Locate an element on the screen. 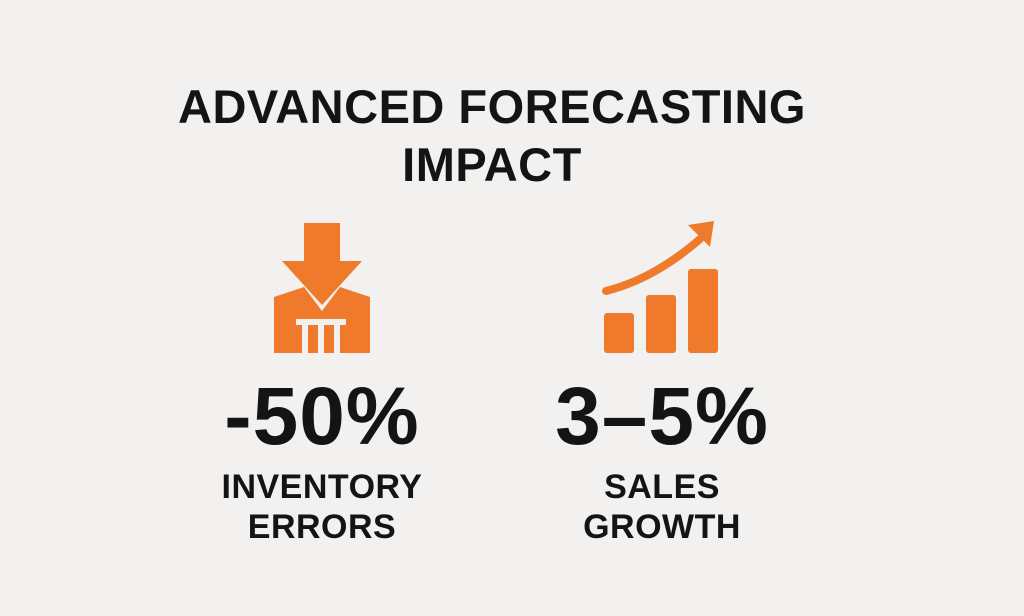 This screenshot has height=616, width=1024. sales-growth-label: SALES GROWTH is located at coordinates (662, 507).